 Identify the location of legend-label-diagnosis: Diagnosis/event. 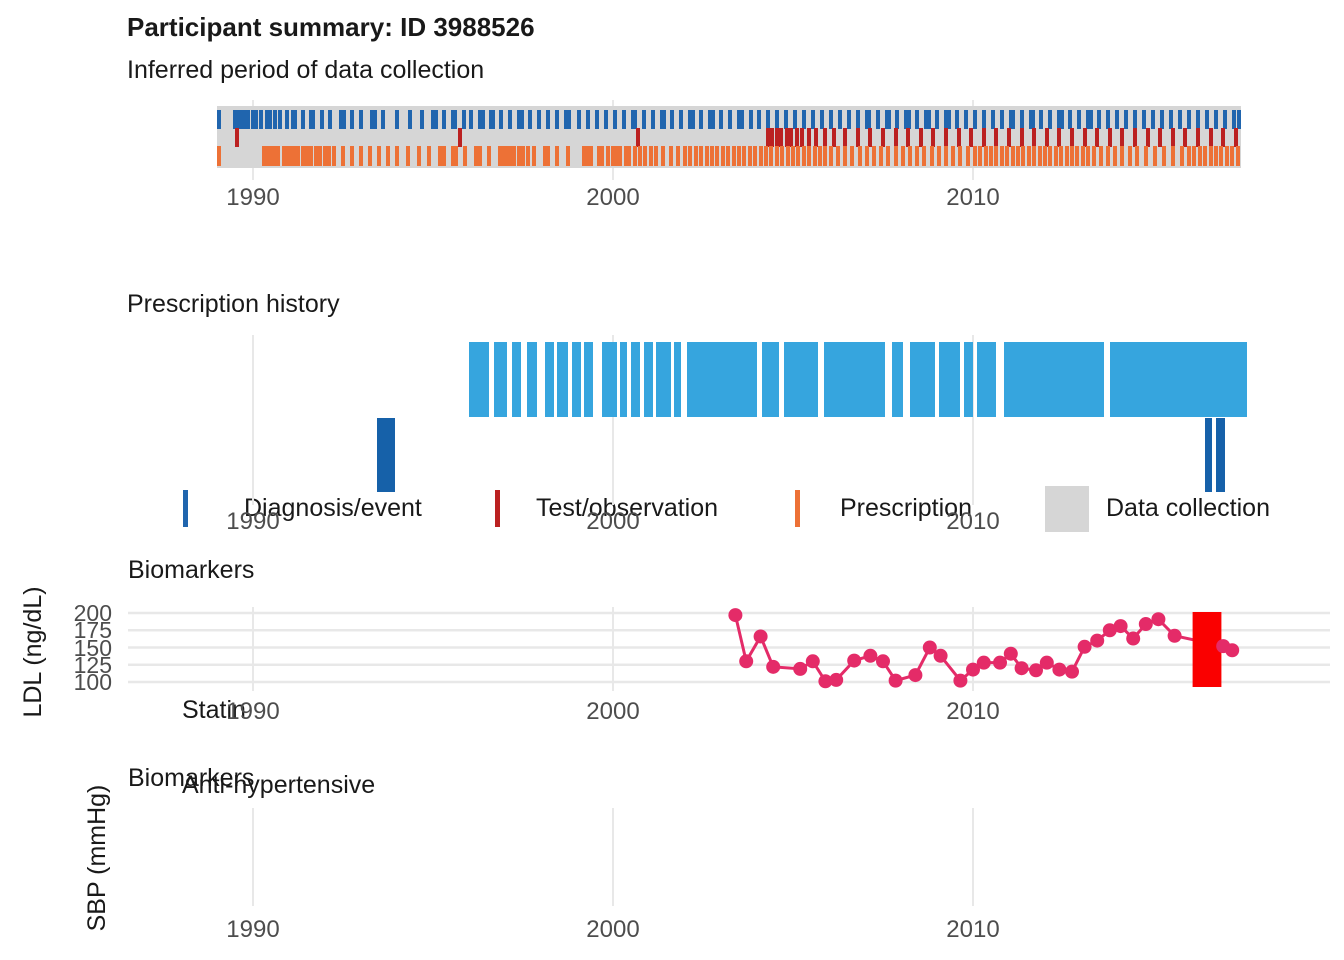
(333, 508).